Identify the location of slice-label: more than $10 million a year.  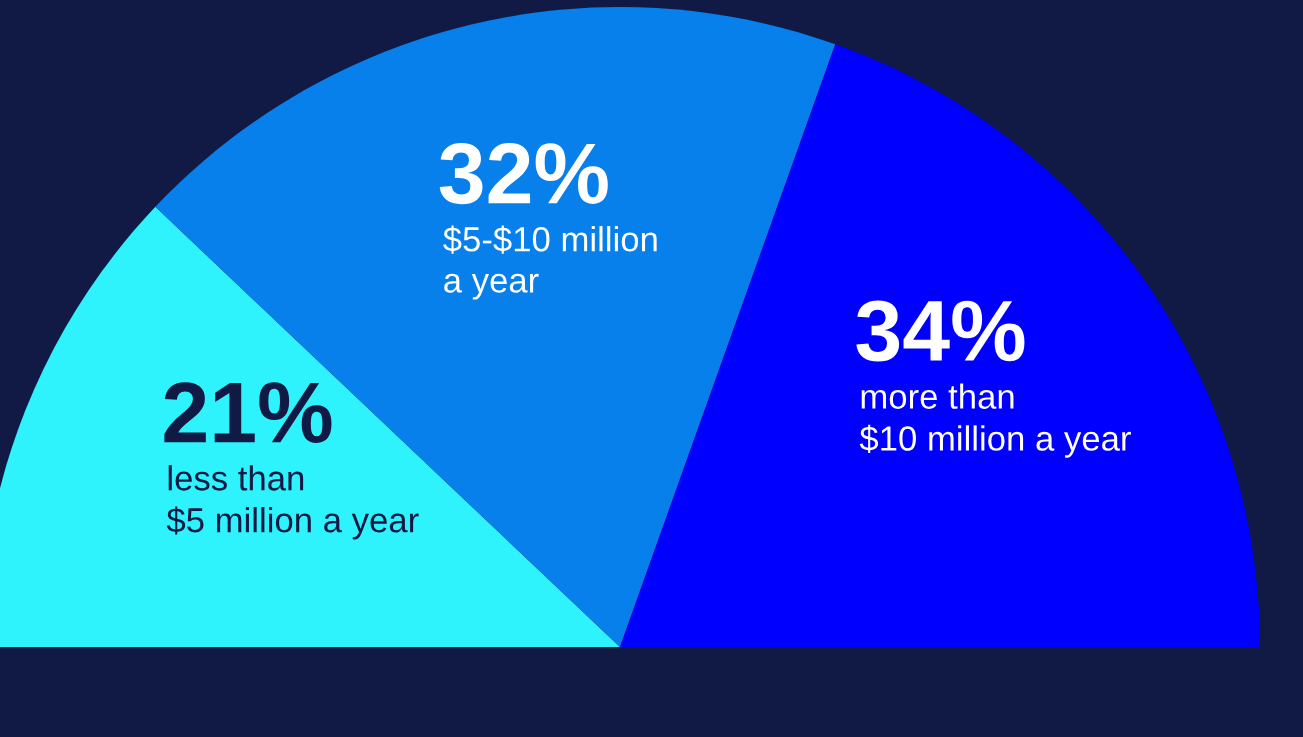
(995, 420).